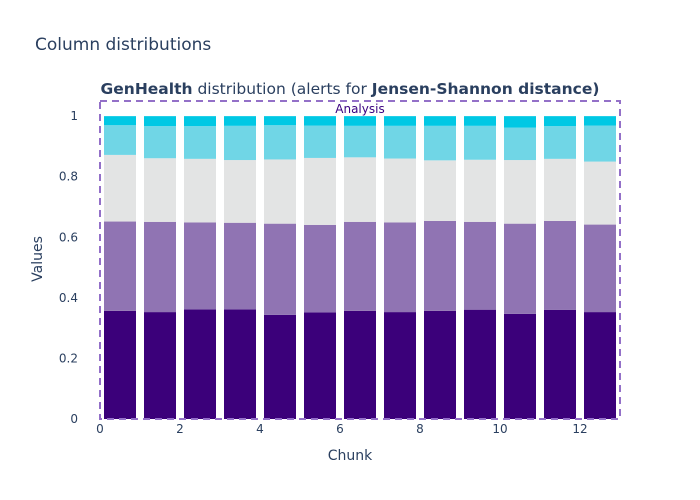 This screenshot has width=700, height=500. What do you see at coordinates (340, 429) in the screenshot?
I see `x-tick-label: 6` at bounding box center [340, 429].